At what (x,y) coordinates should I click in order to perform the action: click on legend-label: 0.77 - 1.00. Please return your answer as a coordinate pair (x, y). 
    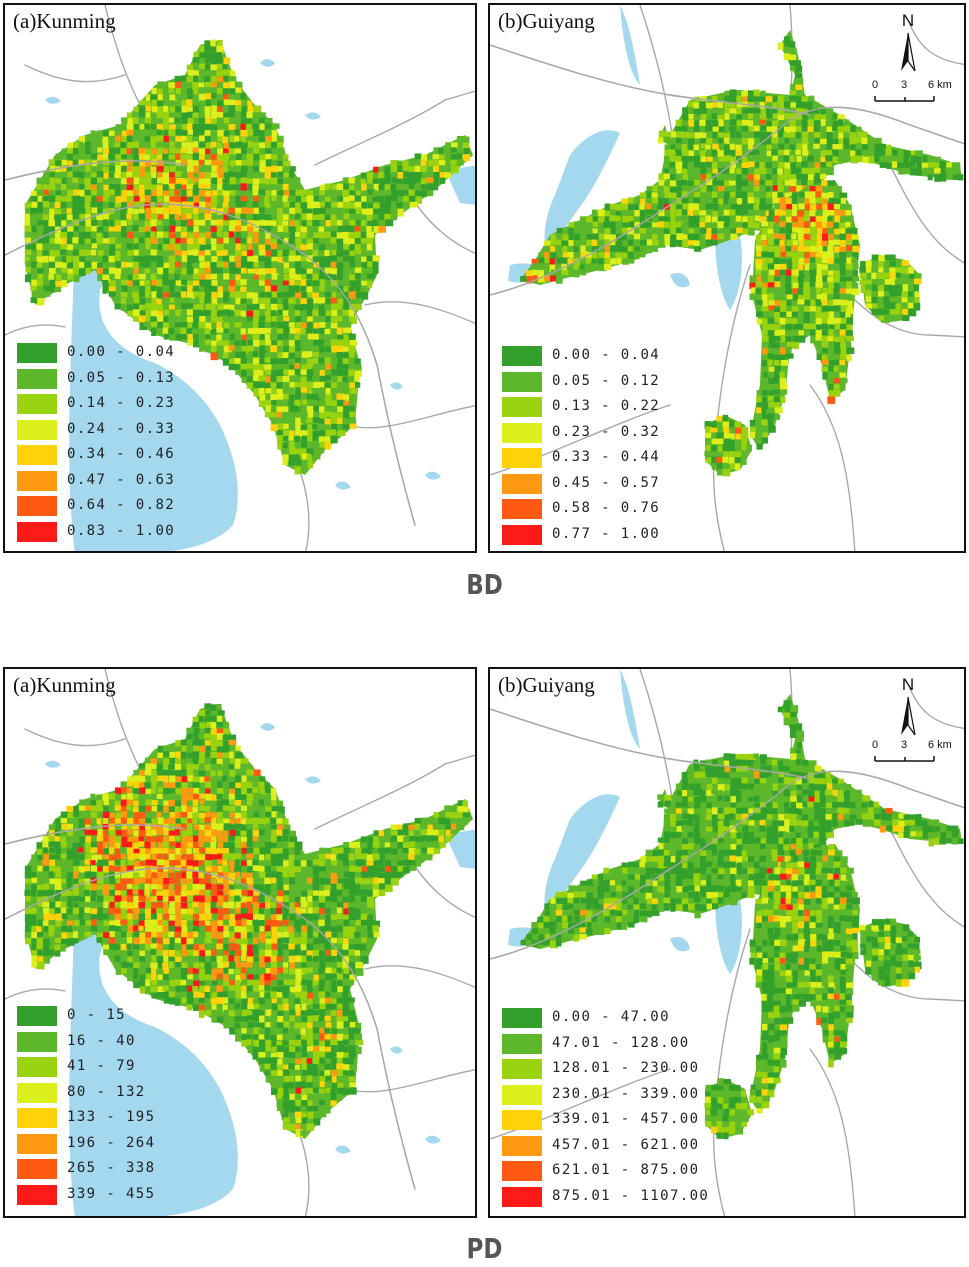
    Looking at the image, I should click on (606, 533).